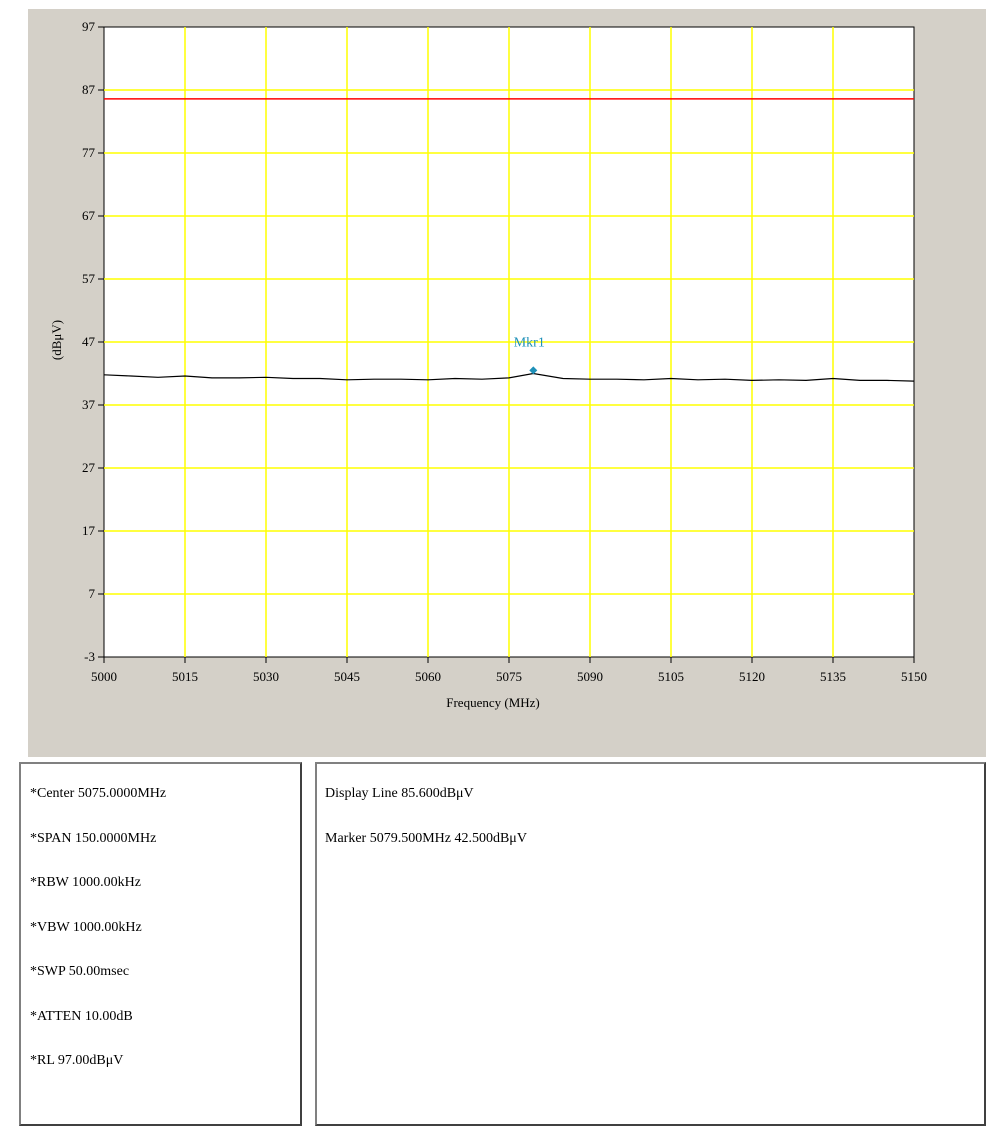  What do you see at coordinates (85, 882) in the screenshot?
I see `setting-line: *RBW 1000.00kHz` at bounding box center [85, 882].